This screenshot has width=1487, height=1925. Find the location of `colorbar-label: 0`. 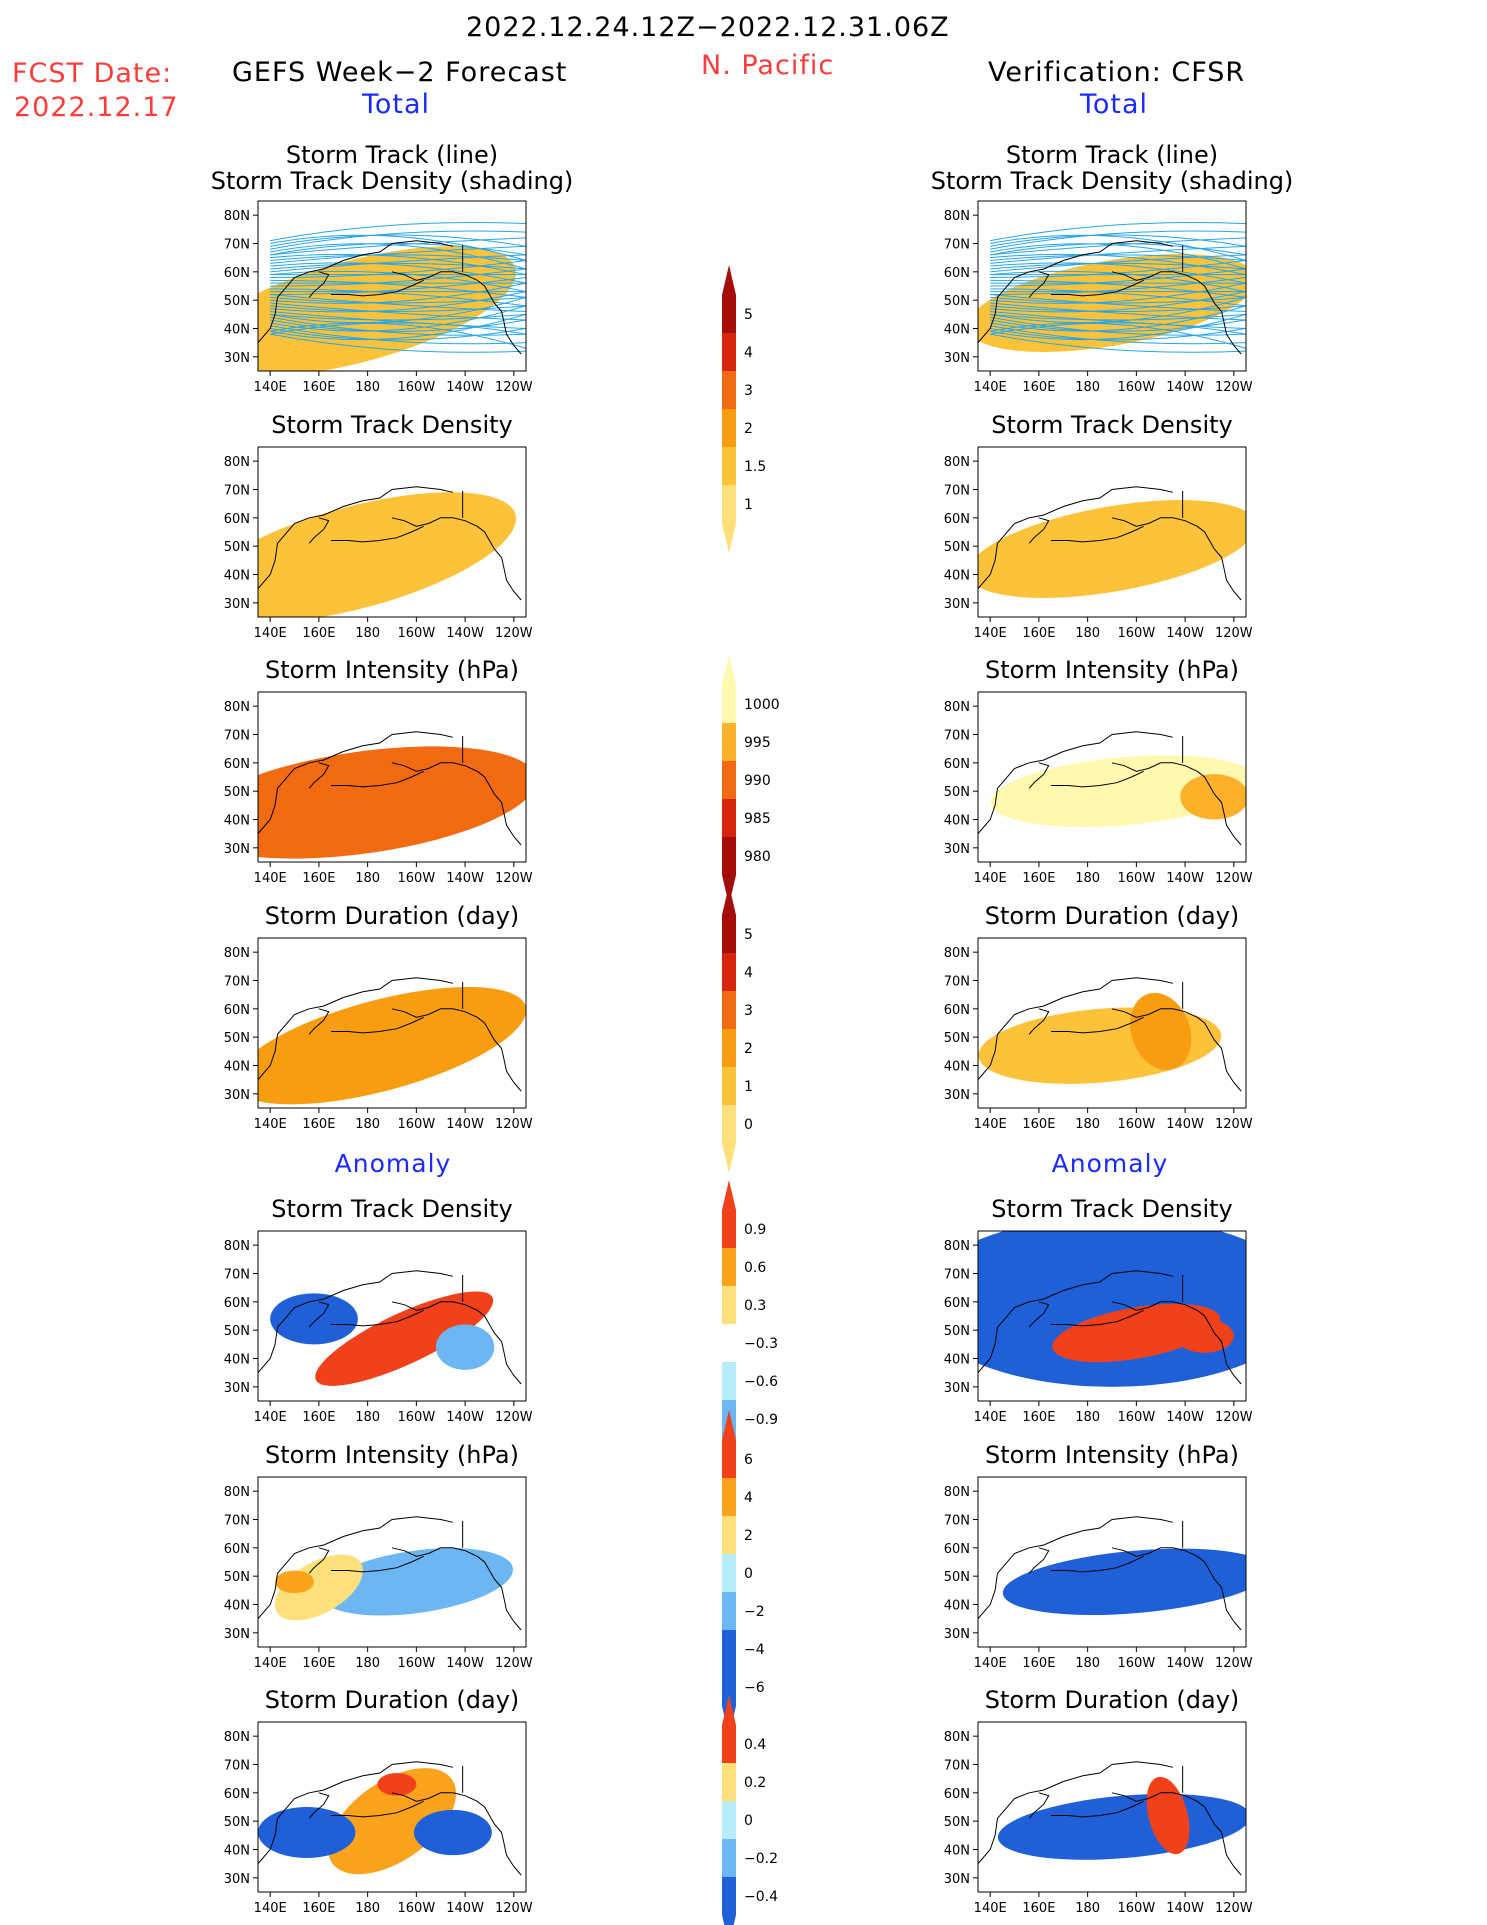

colorbar-label: 0 is located at coordinates (748, 1125).